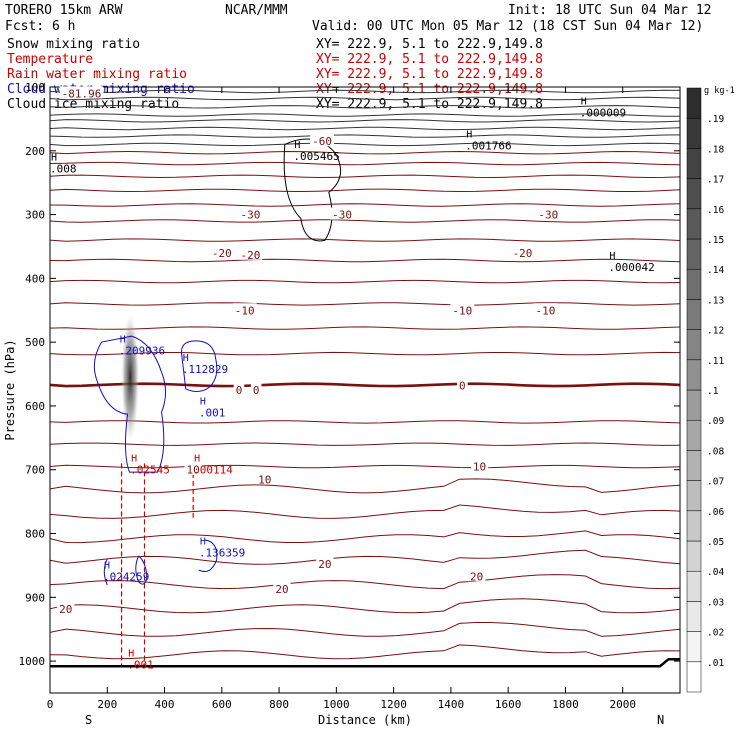  Describe the element at coordinates (205, 369) in the screenshot. I see `max-marker-value: .112829` at that location.